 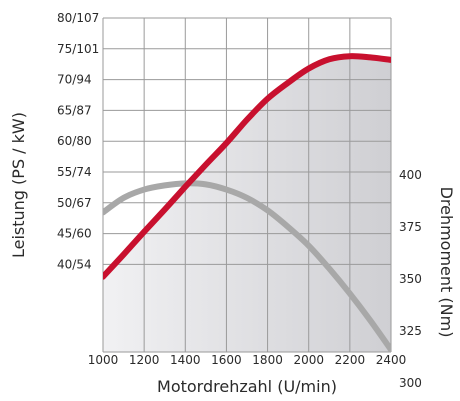 I want to click on x-axis-title: Motordrehzahl (U/min), so click(x=247, y=386).